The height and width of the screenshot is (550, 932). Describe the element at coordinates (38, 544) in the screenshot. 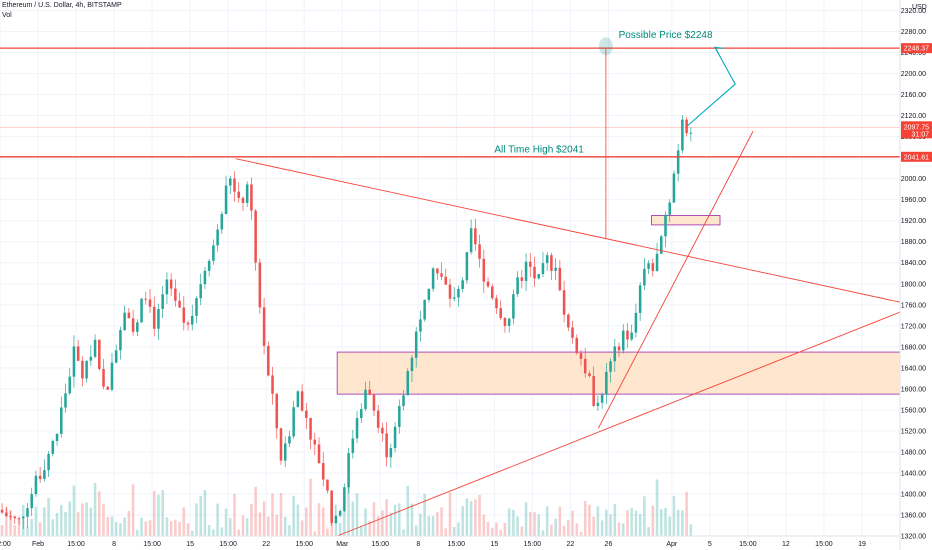

I see `time-tick-label: Feb` at that location.